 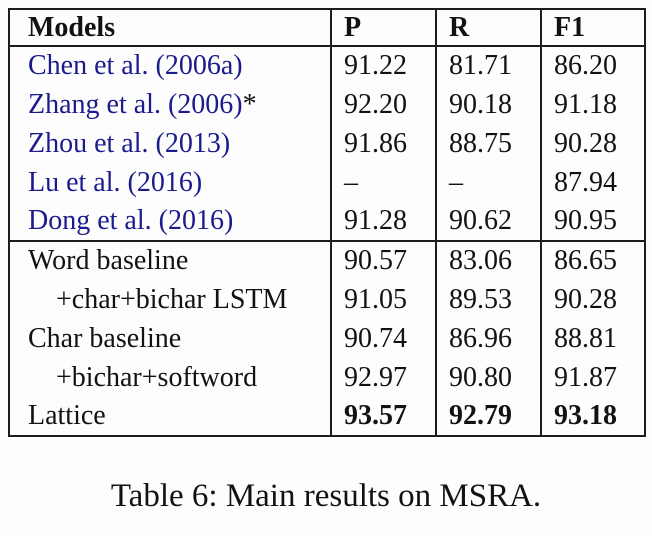 I want to click on p-value-cell: 90.57, so click(x=383, y=260).